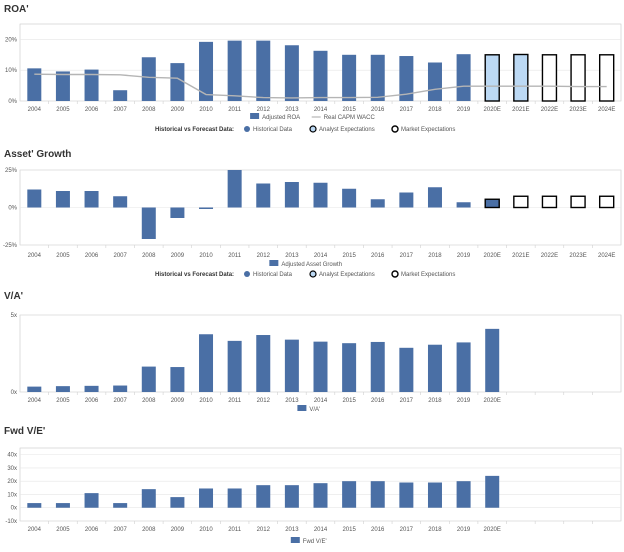  I want to click on bar-2015, so click(349, 367).